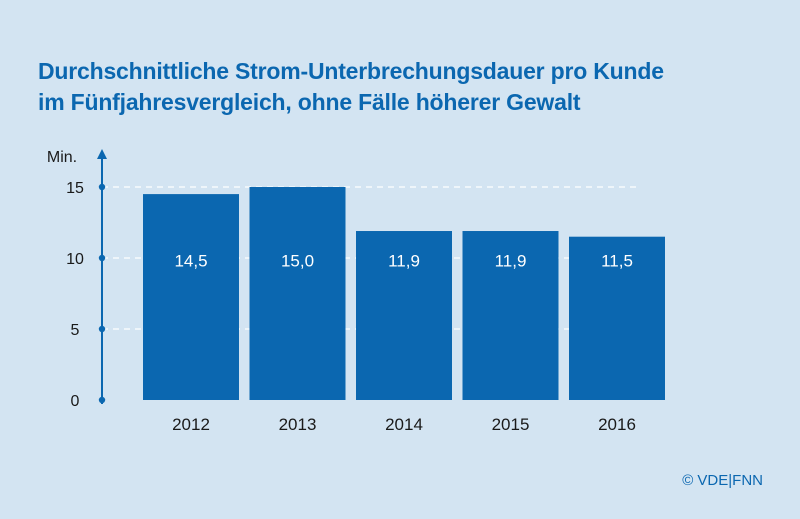 Image resolution: width=800 pixels, height=519 pixels. I want to click on y-axis, so click(102, 276).